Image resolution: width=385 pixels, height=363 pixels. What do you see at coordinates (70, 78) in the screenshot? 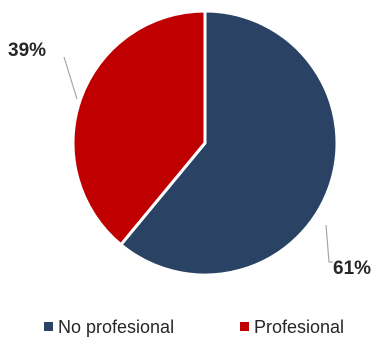
I see `leader-line-profesional` at bounding box center [70, 78].